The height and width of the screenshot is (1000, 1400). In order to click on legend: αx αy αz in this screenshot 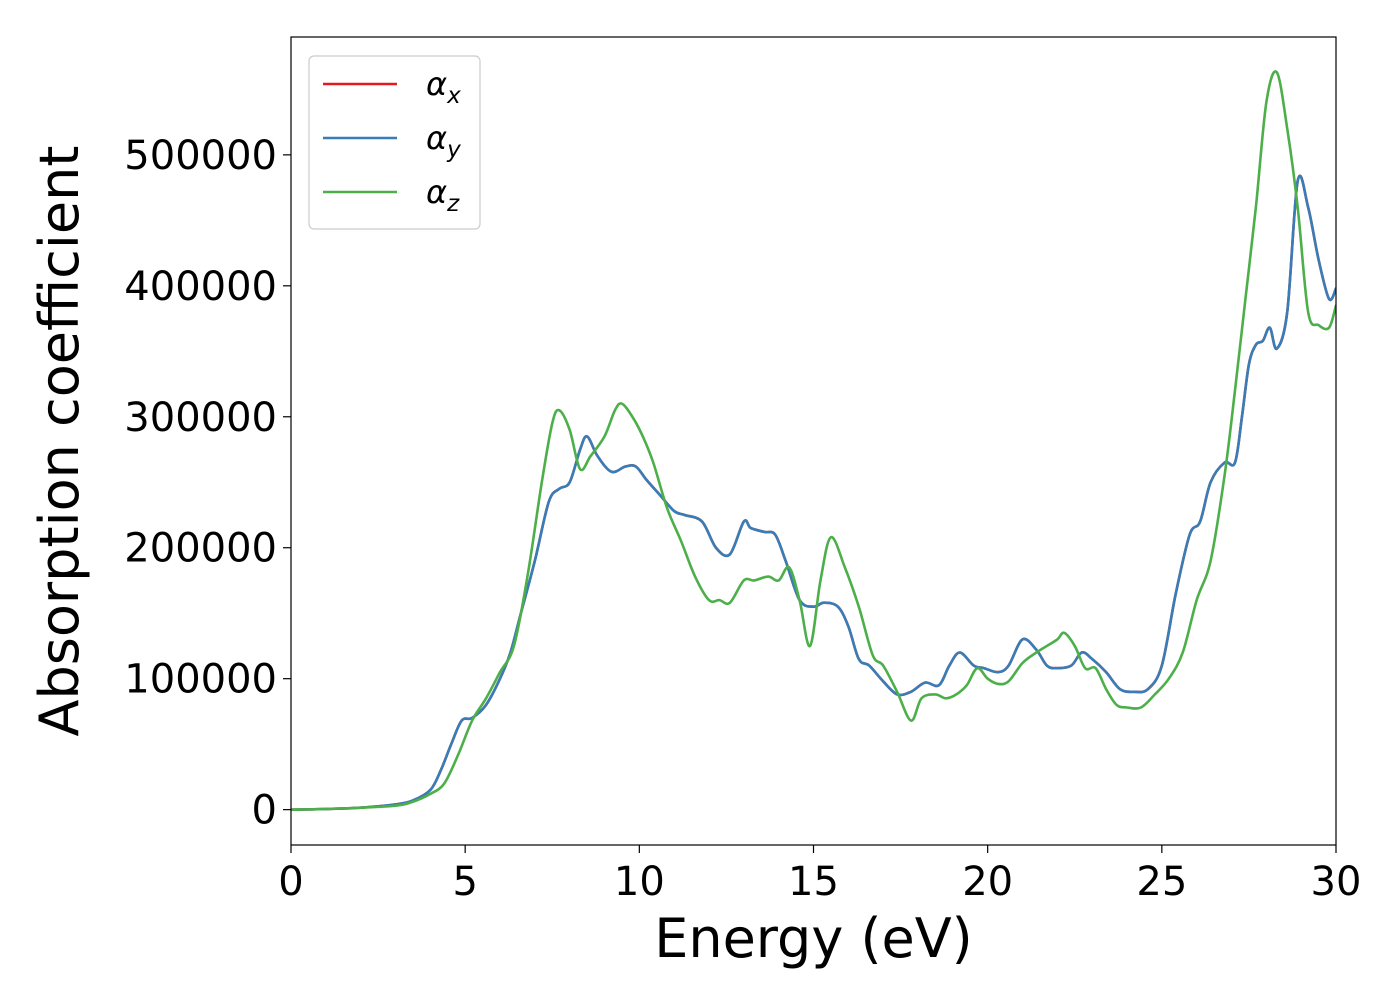, I will do `click(394, 142)`.